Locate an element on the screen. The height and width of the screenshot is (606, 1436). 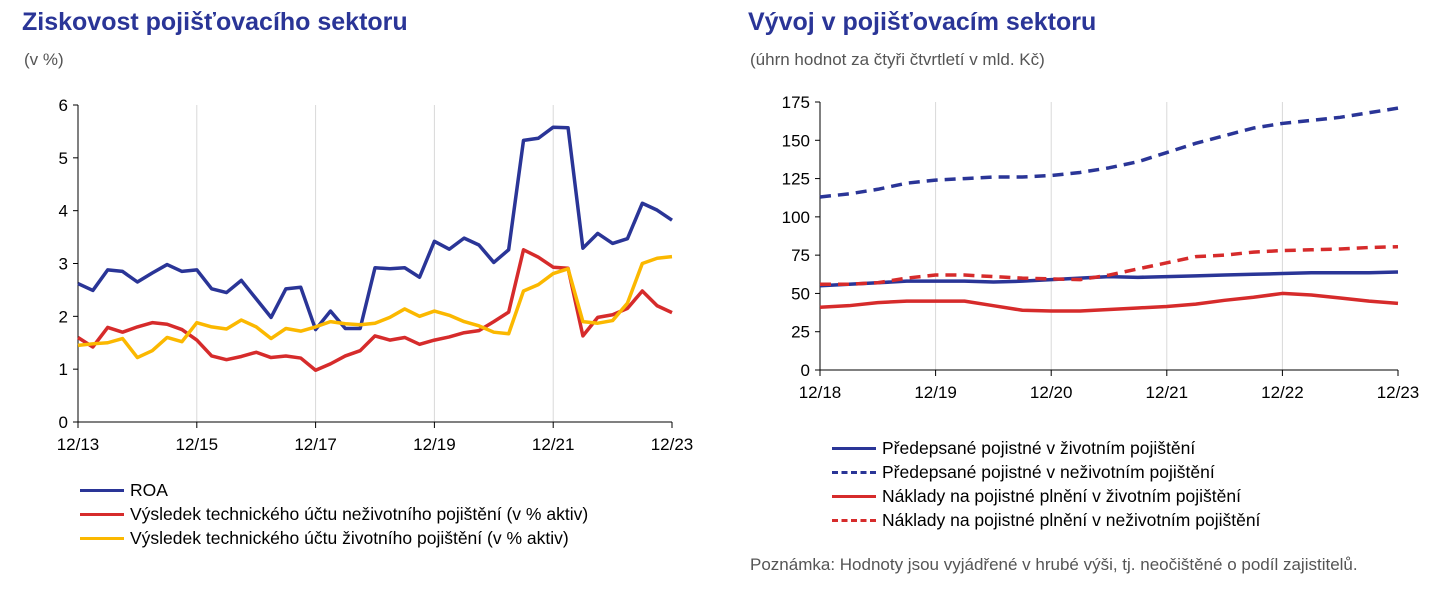
right-x-tick-label: 12/23 is located at coordinates (1398, 392).